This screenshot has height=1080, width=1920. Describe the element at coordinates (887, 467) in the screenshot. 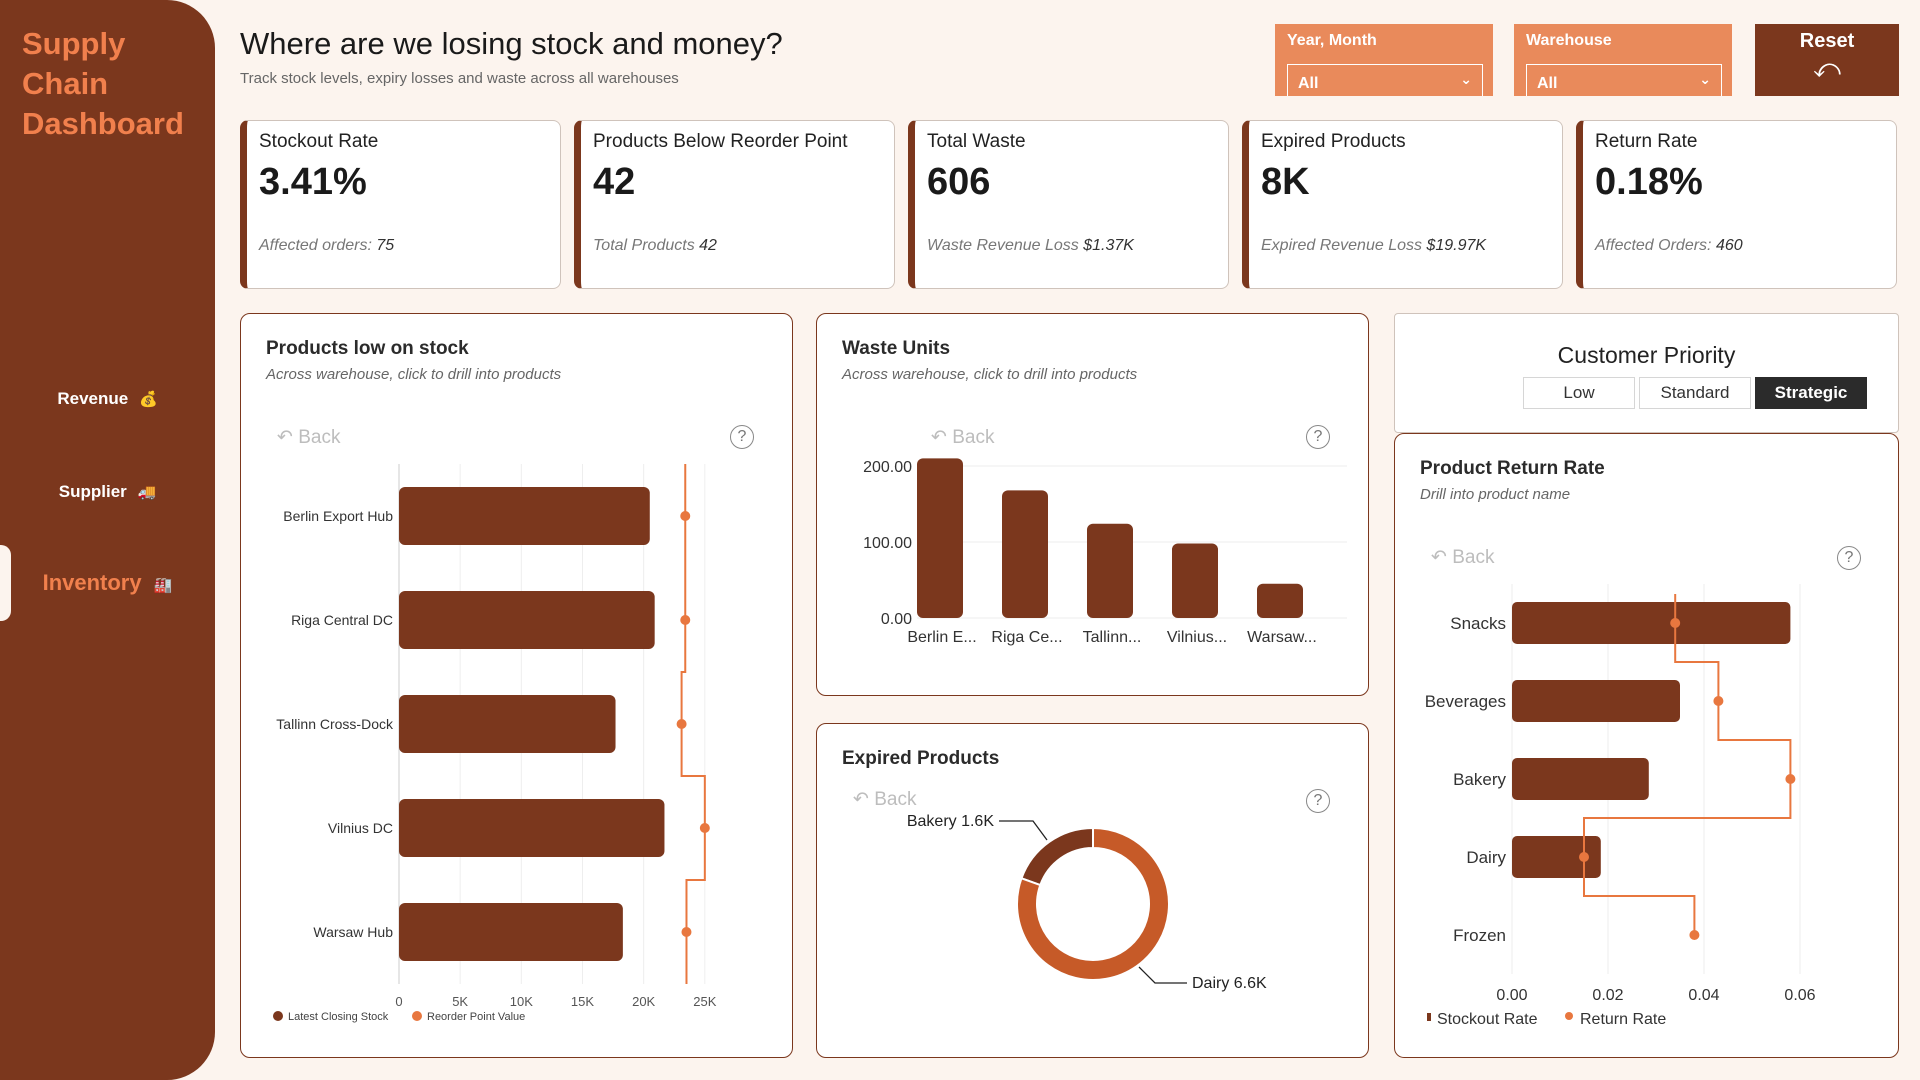

I see `y-tick-label: 200.00` at that location.